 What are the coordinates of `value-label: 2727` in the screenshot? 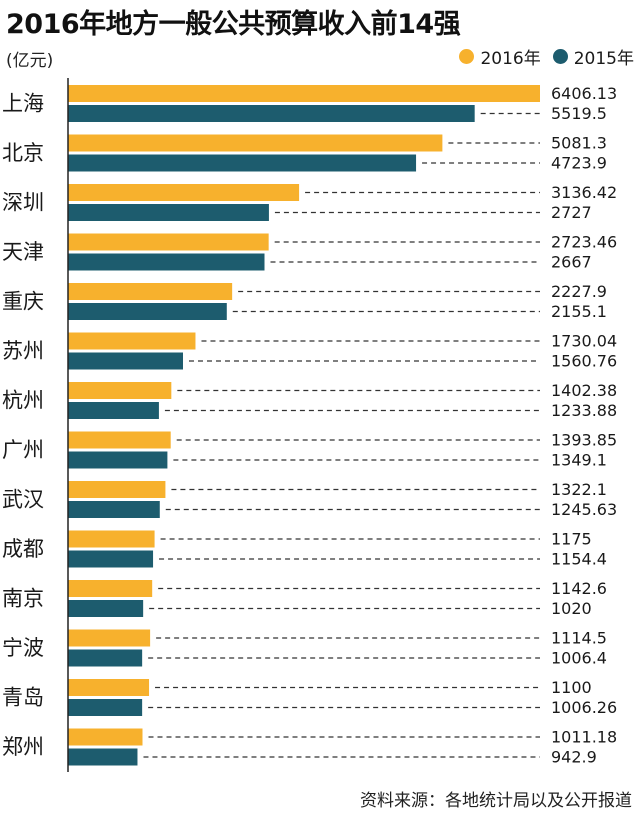 It's located at (571, 212).